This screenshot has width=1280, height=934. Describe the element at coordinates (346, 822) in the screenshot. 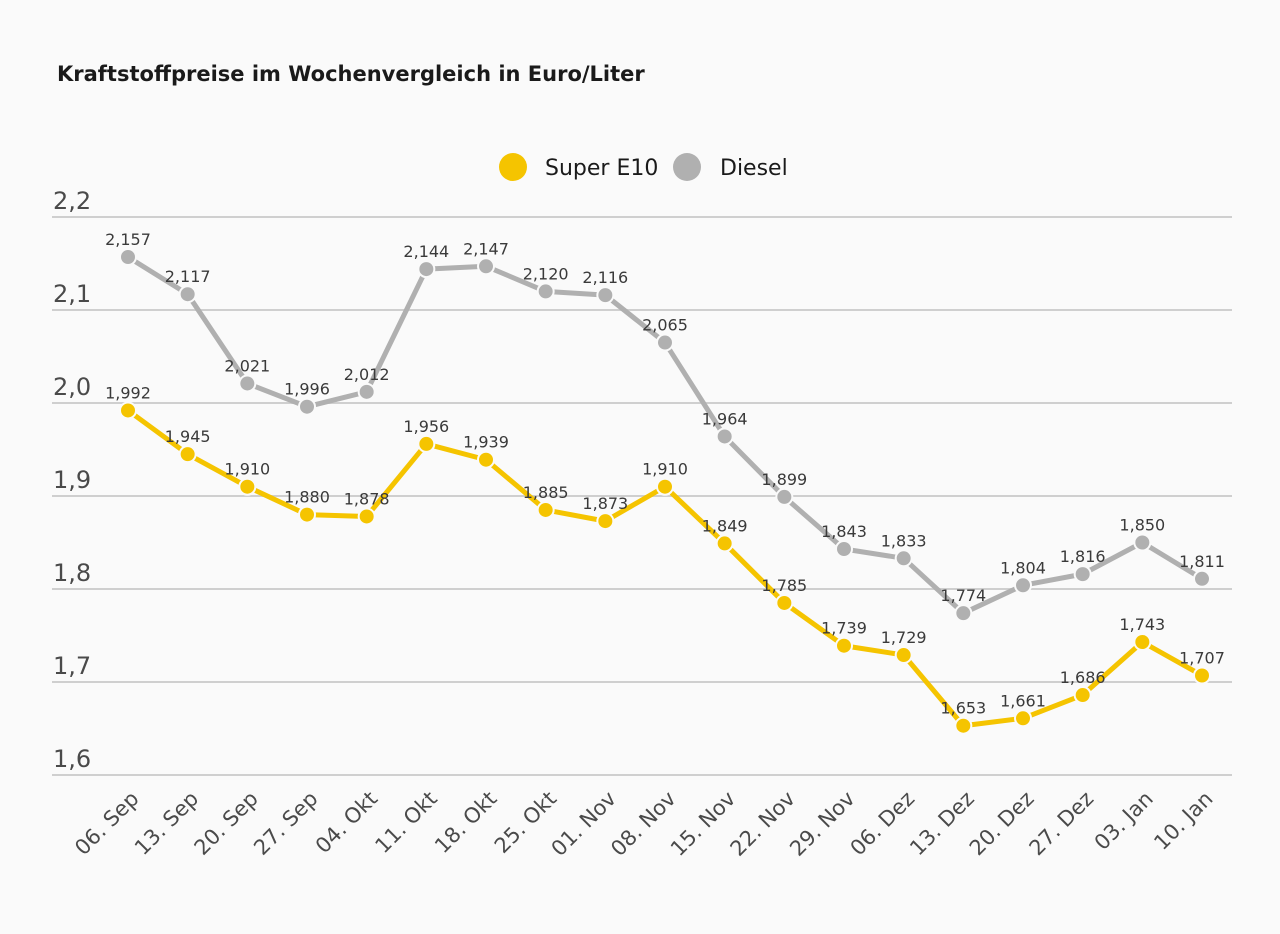

I see `x-tick-label: 04. Okt` at that location.